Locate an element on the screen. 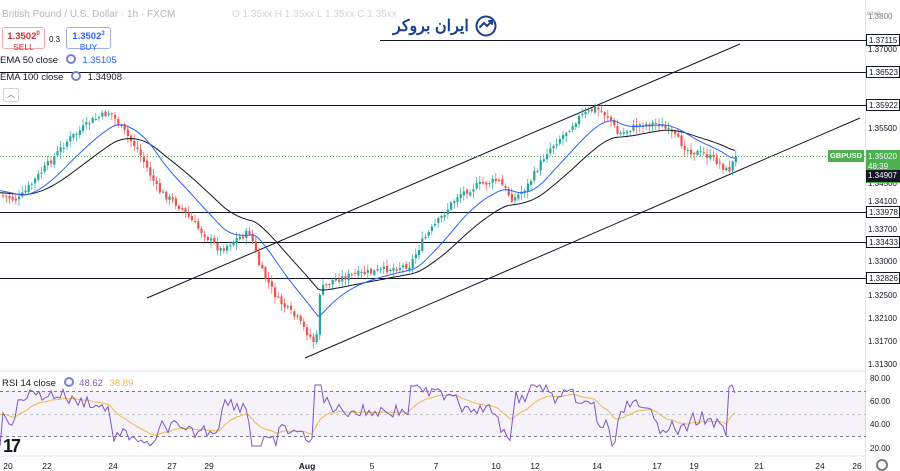  price-tick-top: 1.3800 is located at coordinates (880, 16).